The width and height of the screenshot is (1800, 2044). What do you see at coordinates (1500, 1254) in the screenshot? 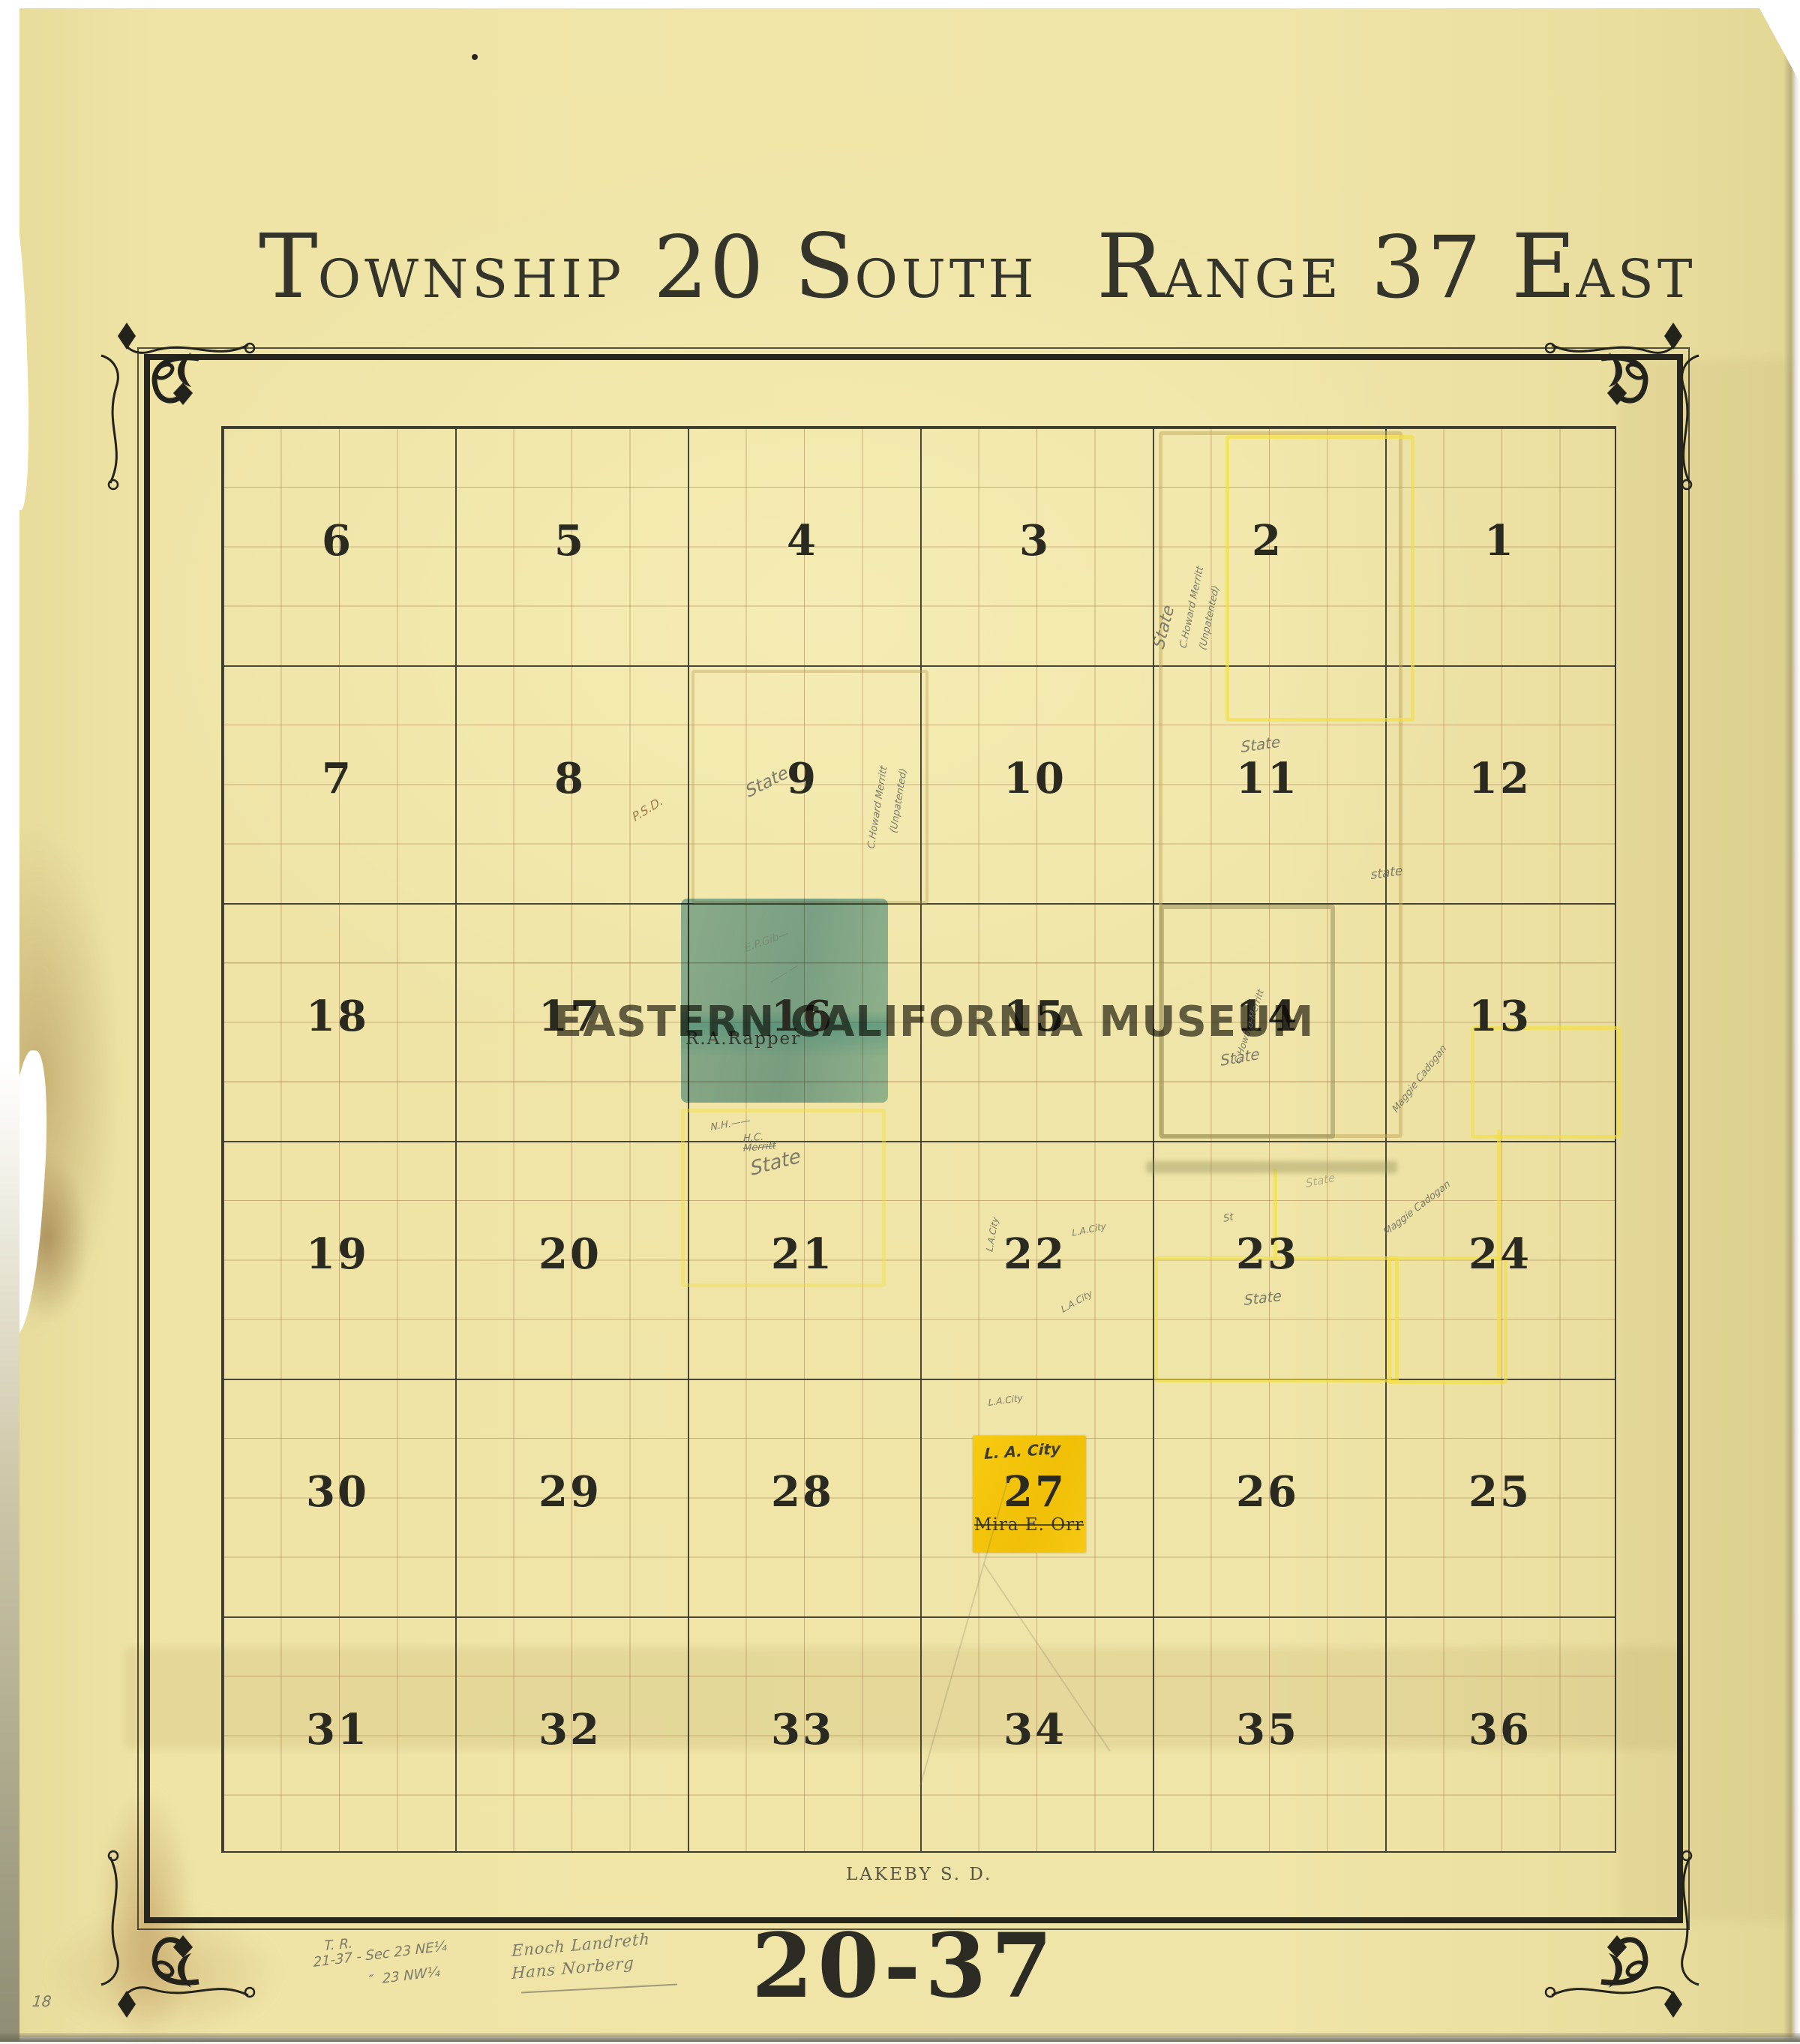
I see `section-number-24: 24` at bounding box center [1500, 1254].